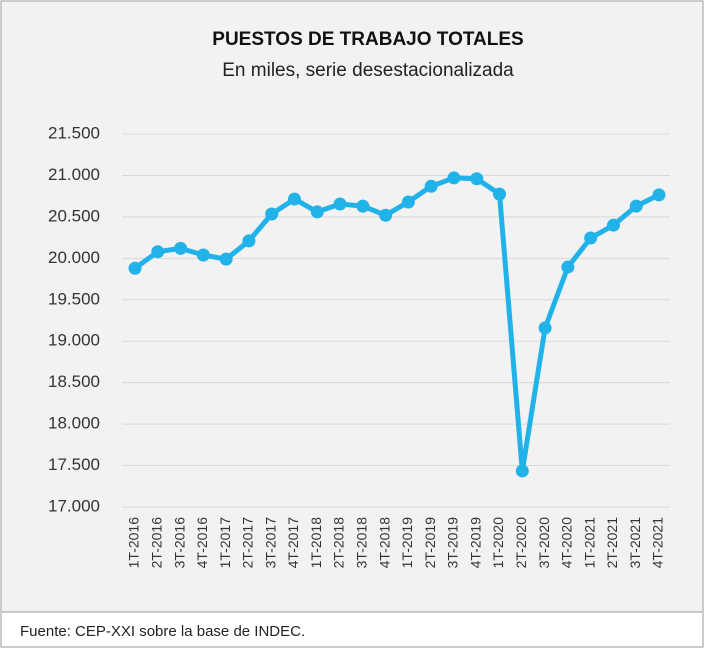 Image resolution: width=706 pixels, height=648 pixels. I want to click on x-tick-label: 4T-2021, so click(658, 543).